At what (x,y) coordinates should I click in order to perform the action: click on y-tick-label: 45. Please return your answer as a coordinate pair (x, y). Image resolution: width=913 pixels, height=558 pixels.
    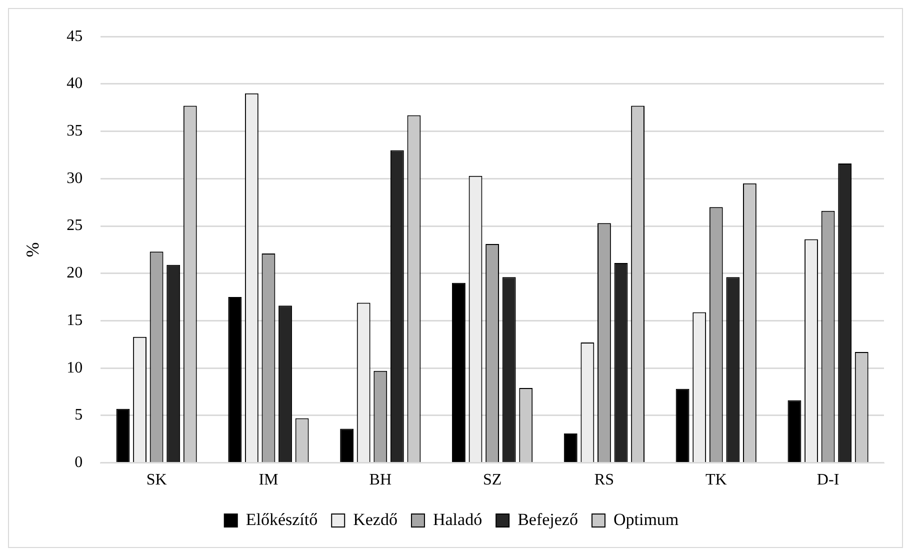
    Looking at the image, I should click on (74, 36).